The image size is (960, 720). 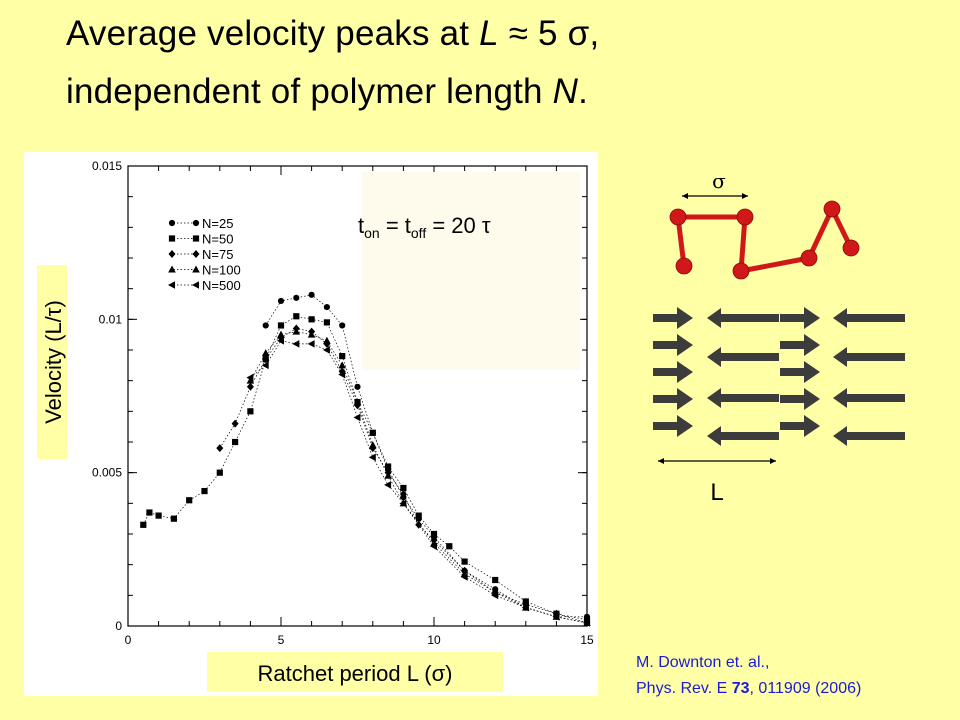 What do you see at coordinates (594, 33) in the screenshot?
I see `title-comma: ,` at bounding box center [594, 33].